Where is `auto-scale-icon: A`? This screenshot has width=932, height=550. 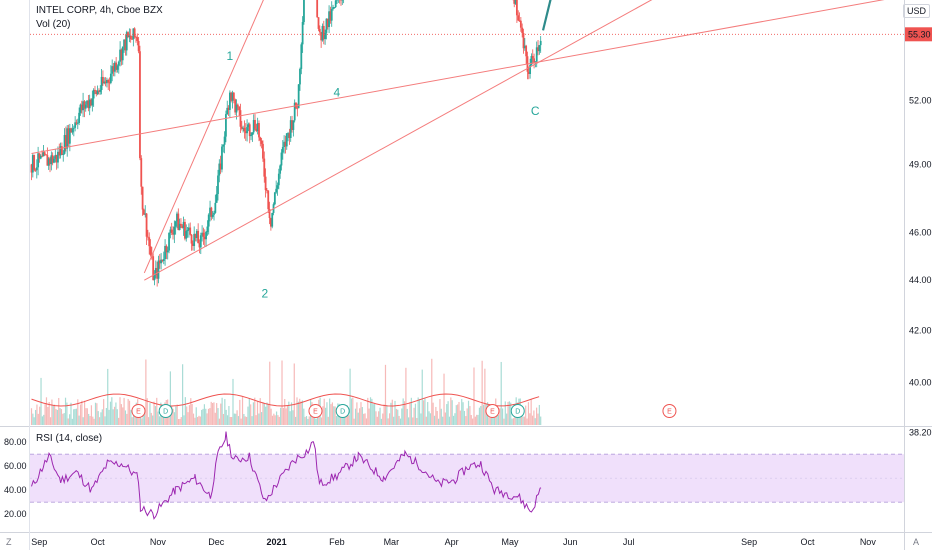 auto-scale-icon: A is located at coordinates (916, 542).